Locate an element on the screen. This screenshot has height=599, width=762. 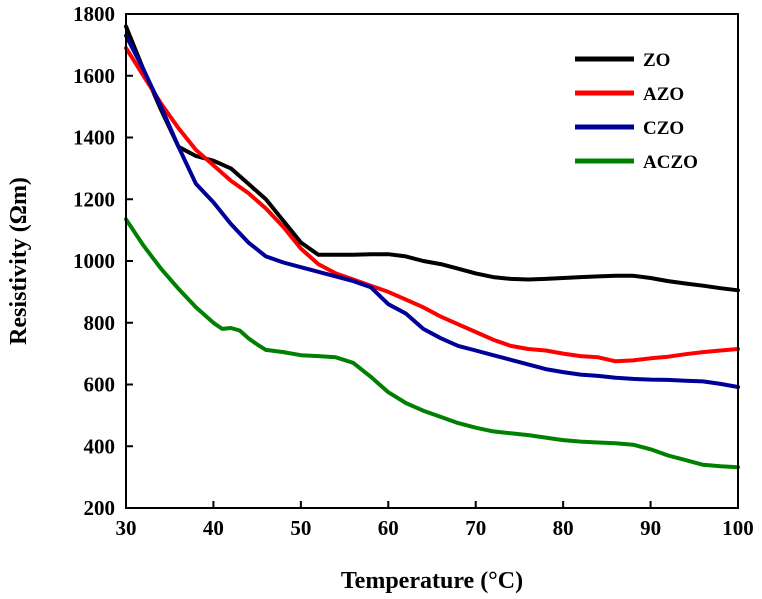
y-tick-label: 1800 is located at coordinates (94, 14).